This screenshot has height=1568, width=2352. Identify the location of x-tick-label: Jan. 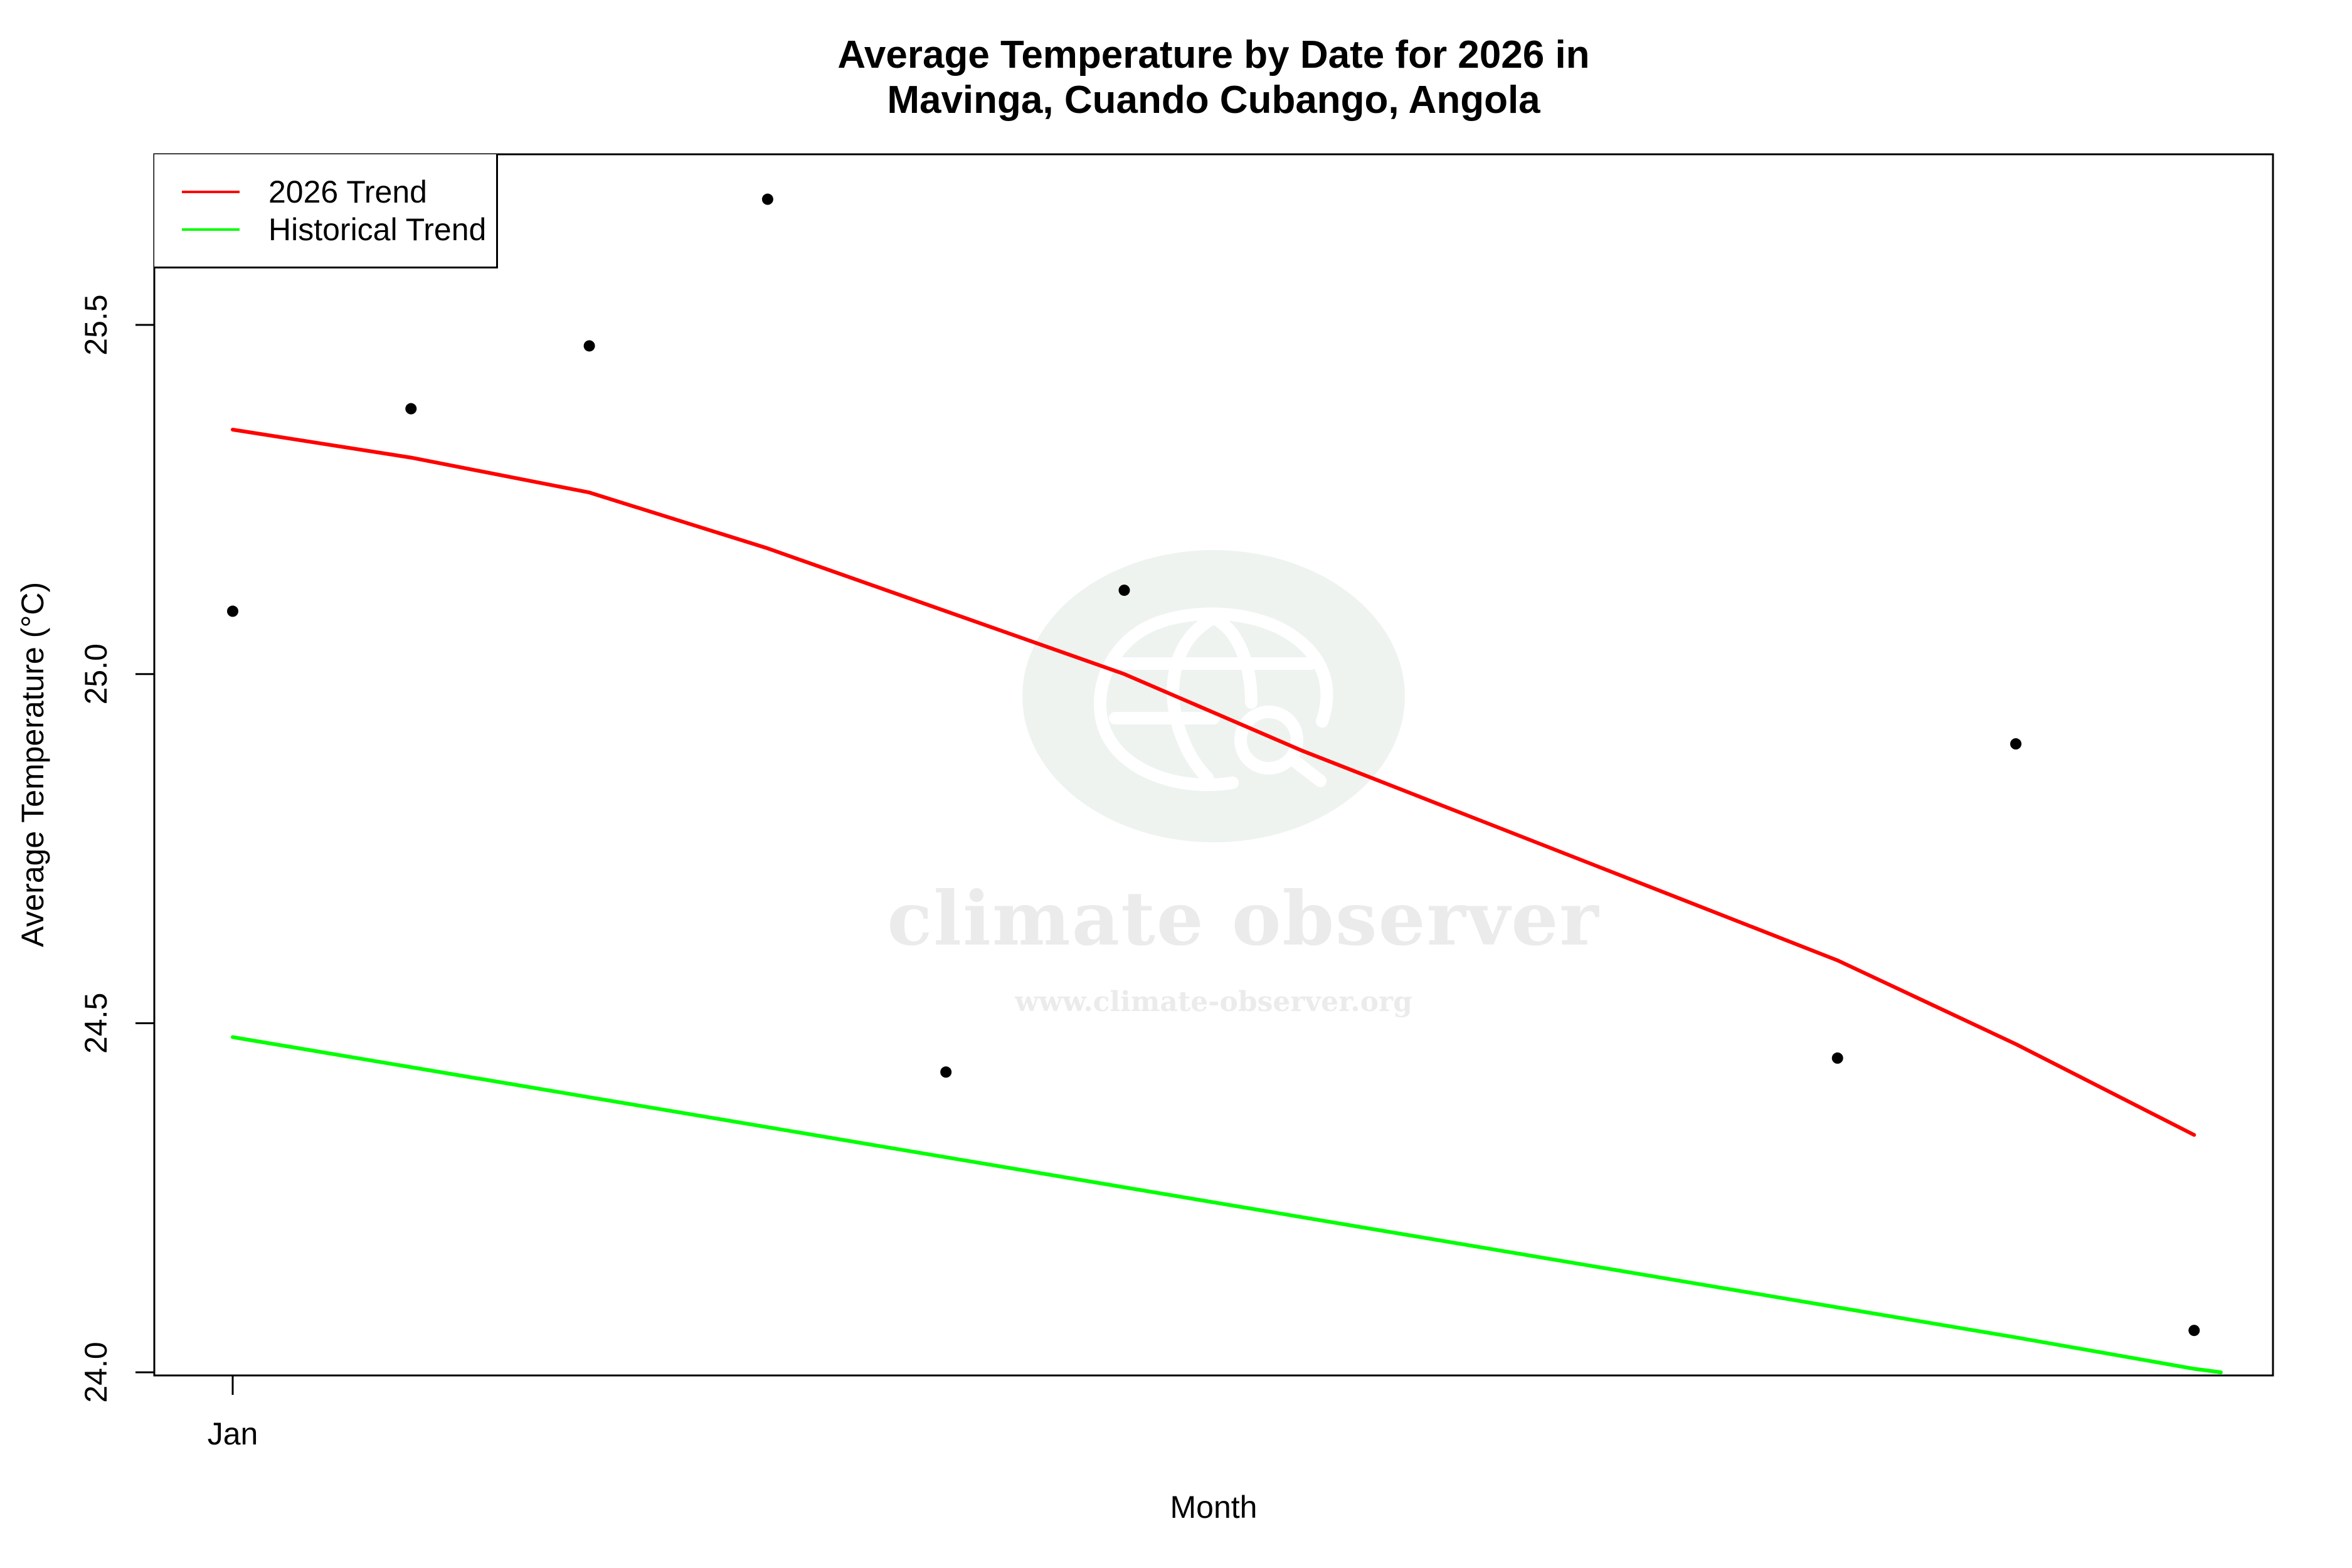
(233, 1433).